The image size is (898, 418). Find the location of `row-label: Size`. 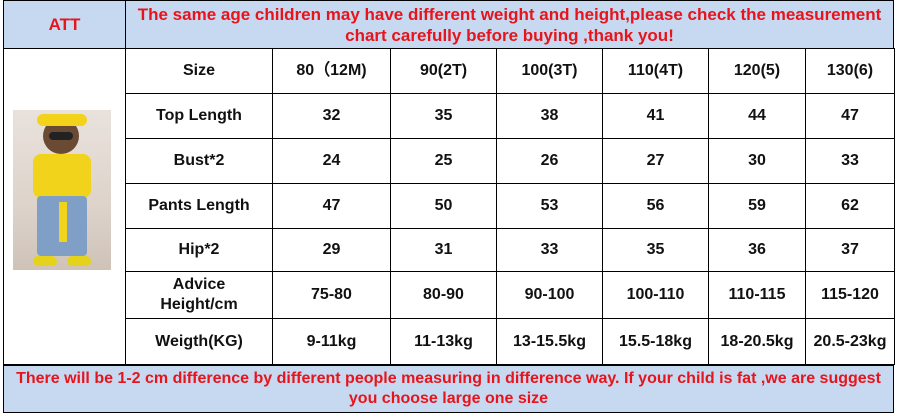

row-label: Size is located at coordinates (199, 71).